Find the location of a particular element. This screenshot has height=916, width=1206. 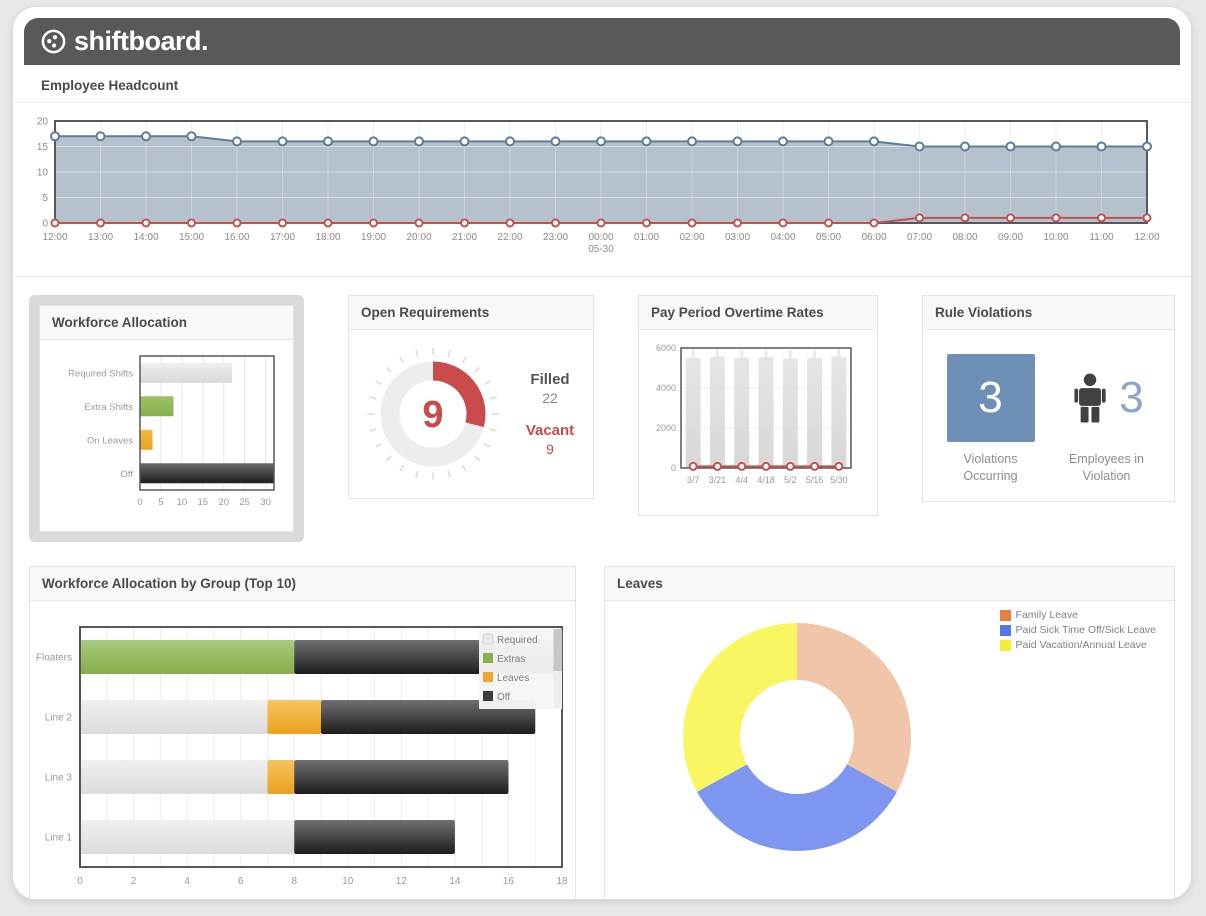

svg-text: 6 is located at coordinates (241, 881).